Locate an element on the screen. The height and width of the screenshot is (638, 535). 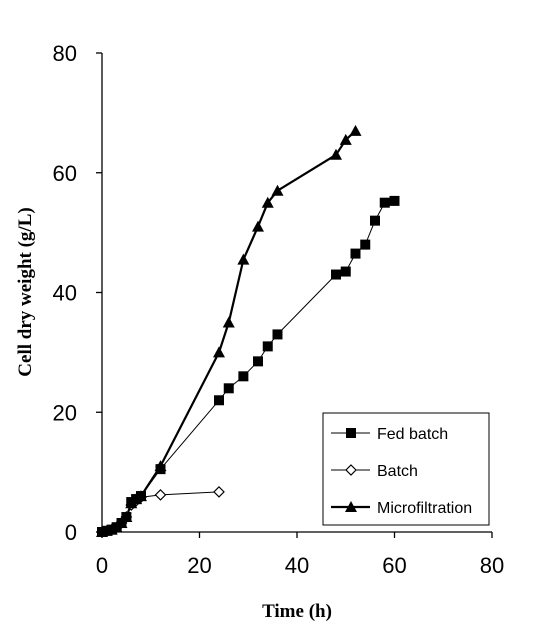
x-tick-label: 20 is located at coordinates (199, 565).